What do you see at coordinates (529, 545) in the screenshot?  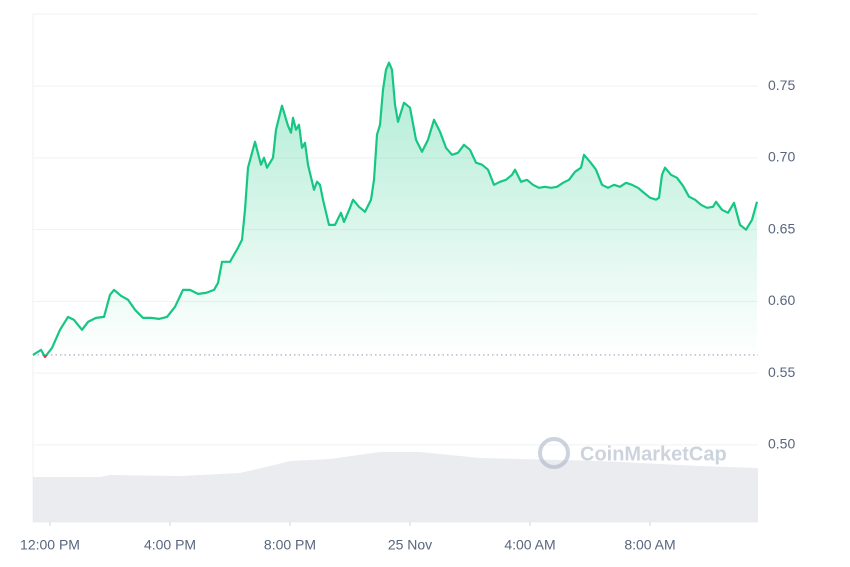 I see `x-tick-label: 4:00 AM` at bounding box center [529, 545].